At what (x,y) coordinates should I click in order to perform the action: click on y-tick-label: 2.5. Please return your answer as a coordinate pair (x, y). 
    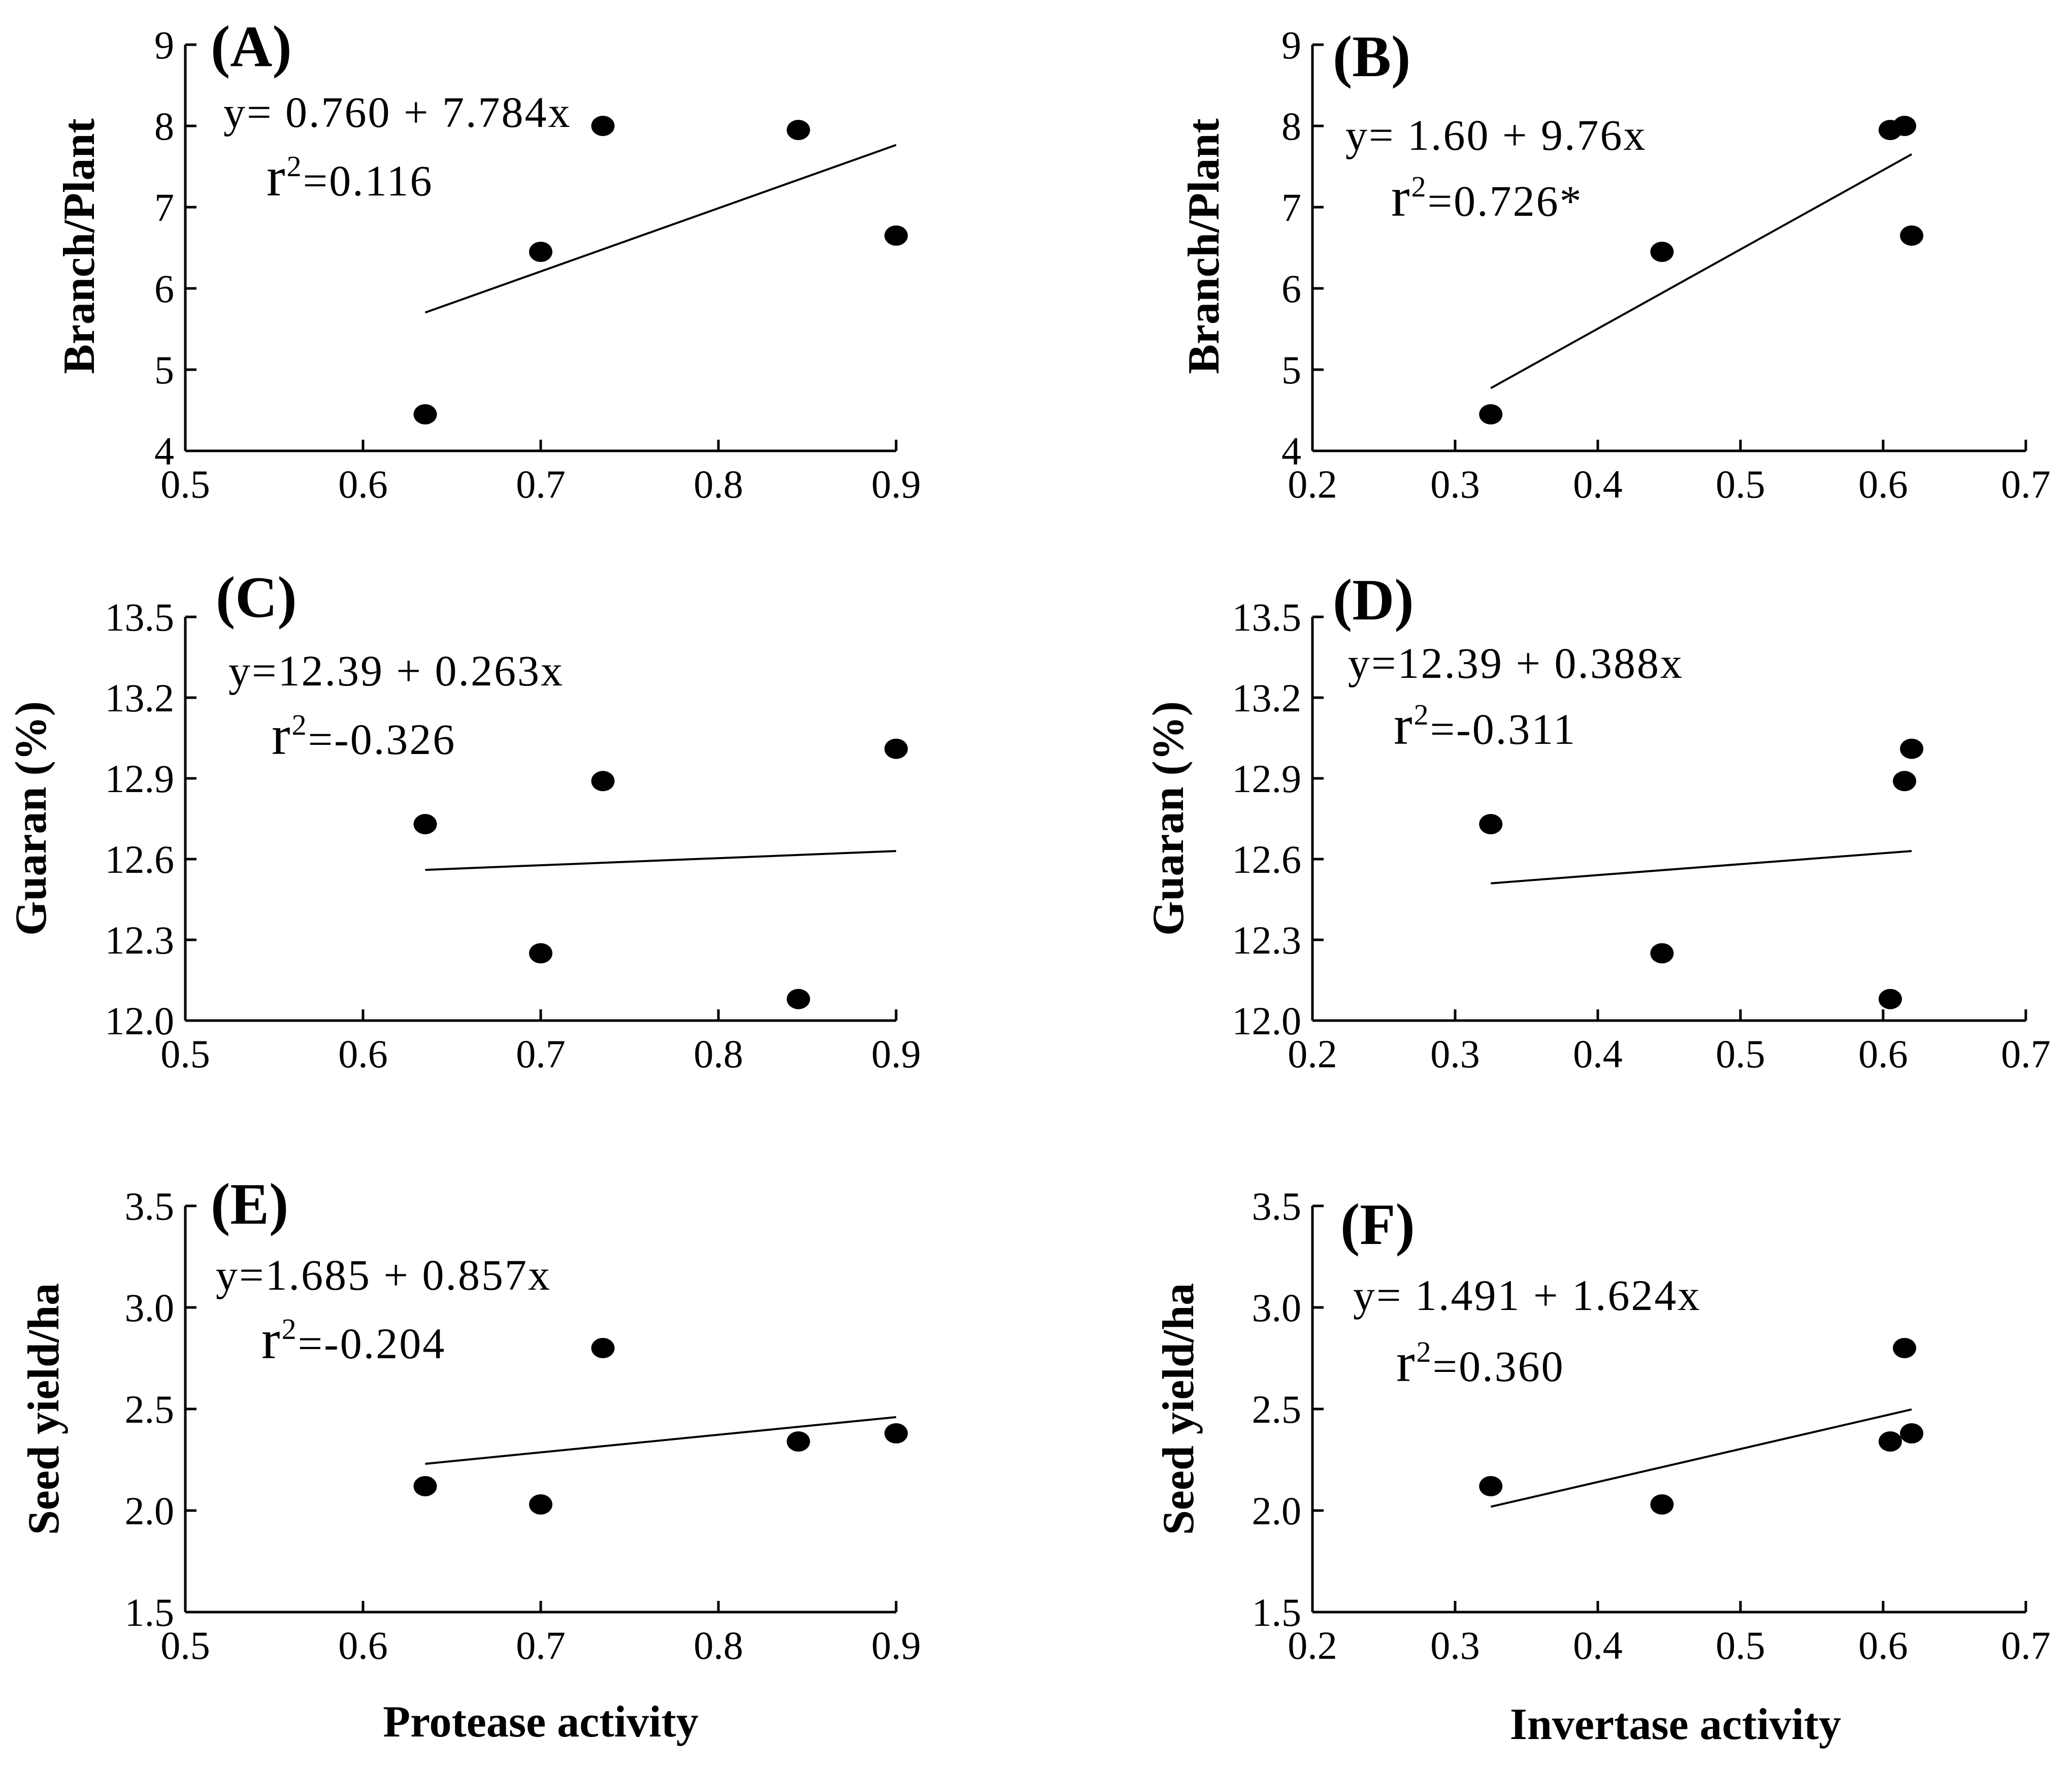
    Looking at the image, I should click on (150, 1409).